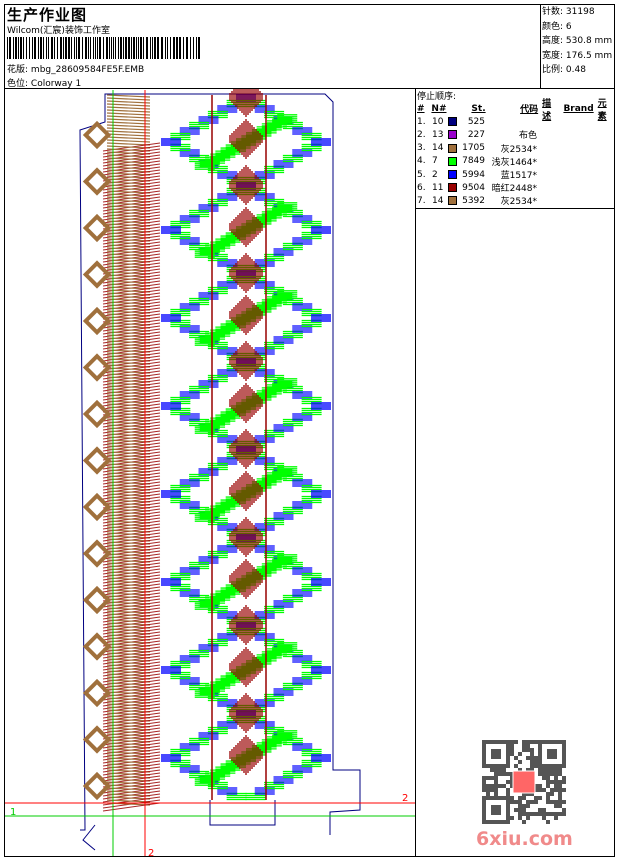 This screenshot has height=860, width=620. What do you see at coordinates (553, 41) in the screenshot?
I see `info-label: 高度:` at bounding box center [553, 41].